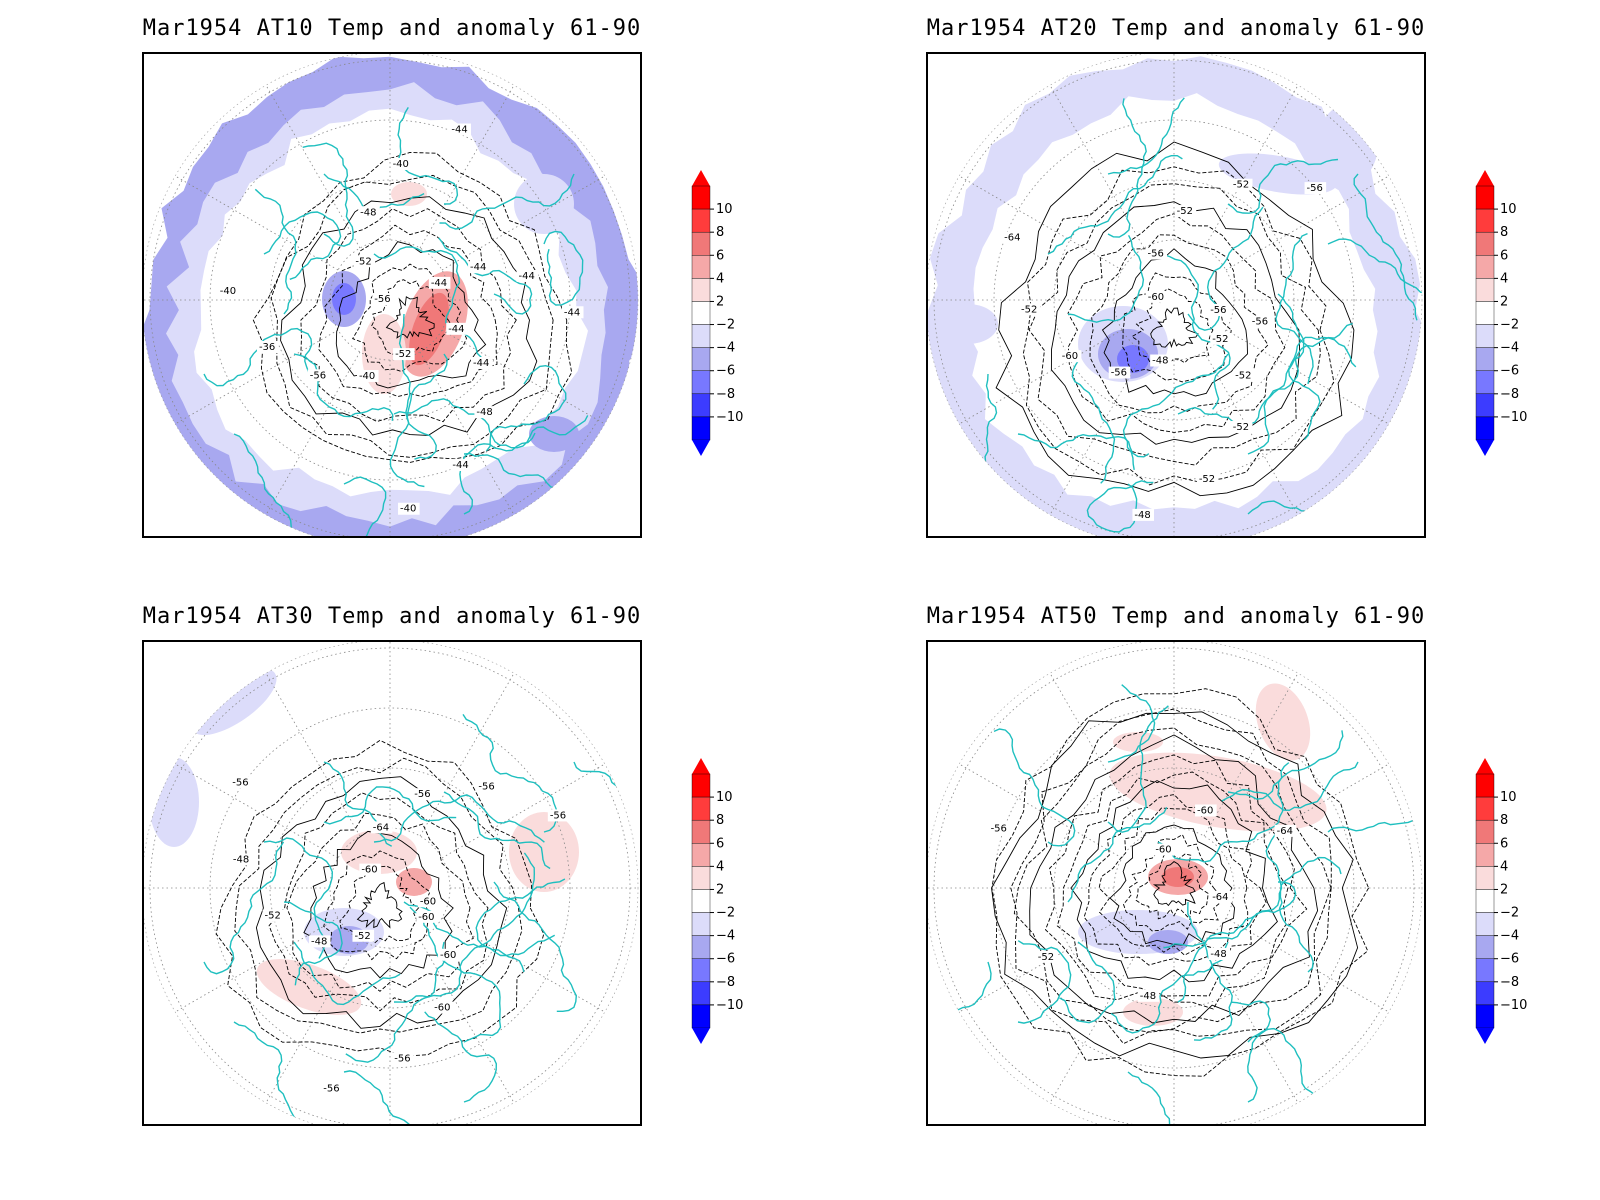  Describe the element at coordinates (725, 959) in the screenshot. I see `colorbar-tick-label: −6` at that location.